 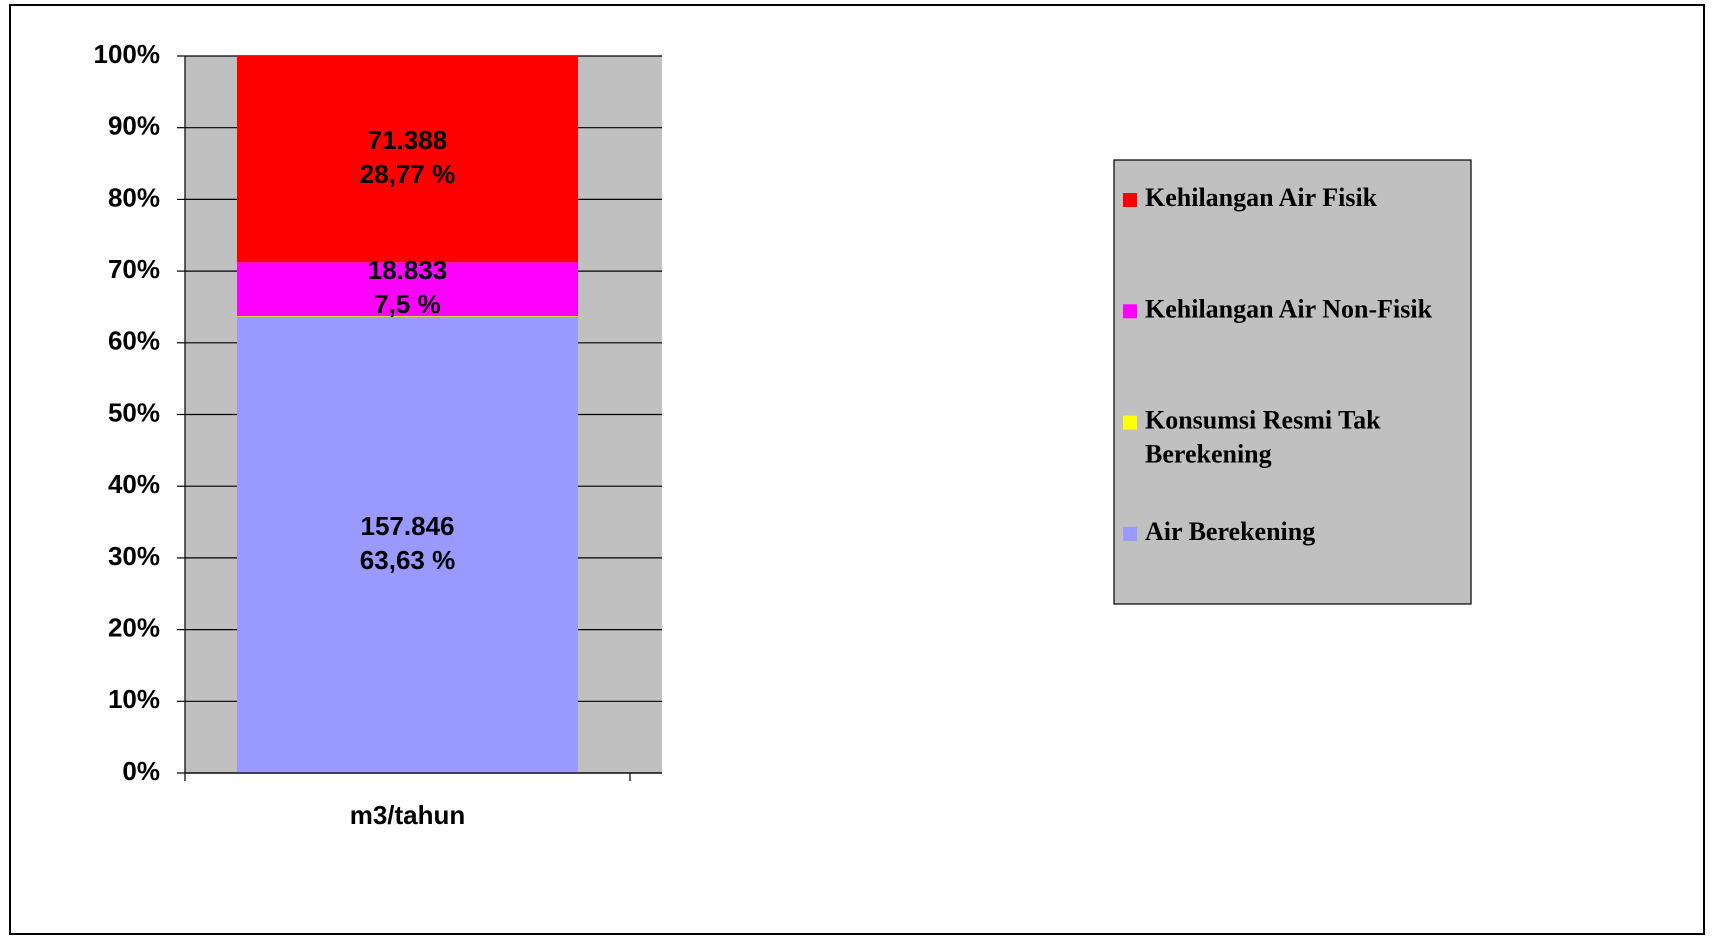 I want to click on y-tick-label: 10%, so click(x=134, y=699).